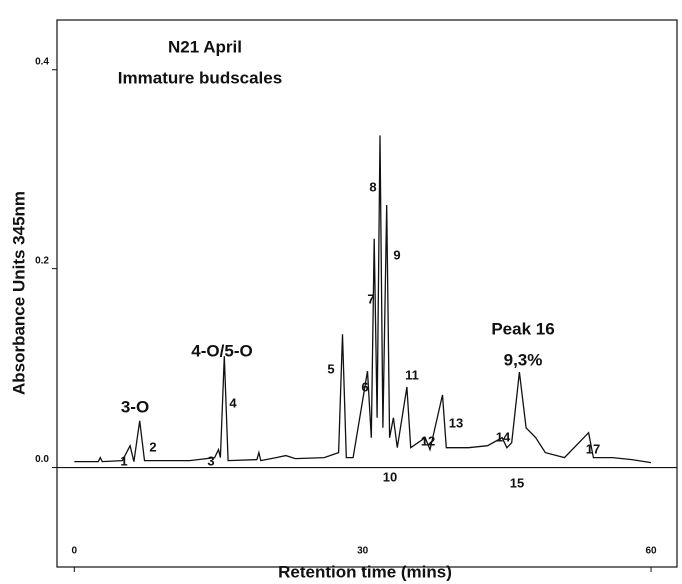  I want to click on chart-title: N21 April, so click(205, 46).